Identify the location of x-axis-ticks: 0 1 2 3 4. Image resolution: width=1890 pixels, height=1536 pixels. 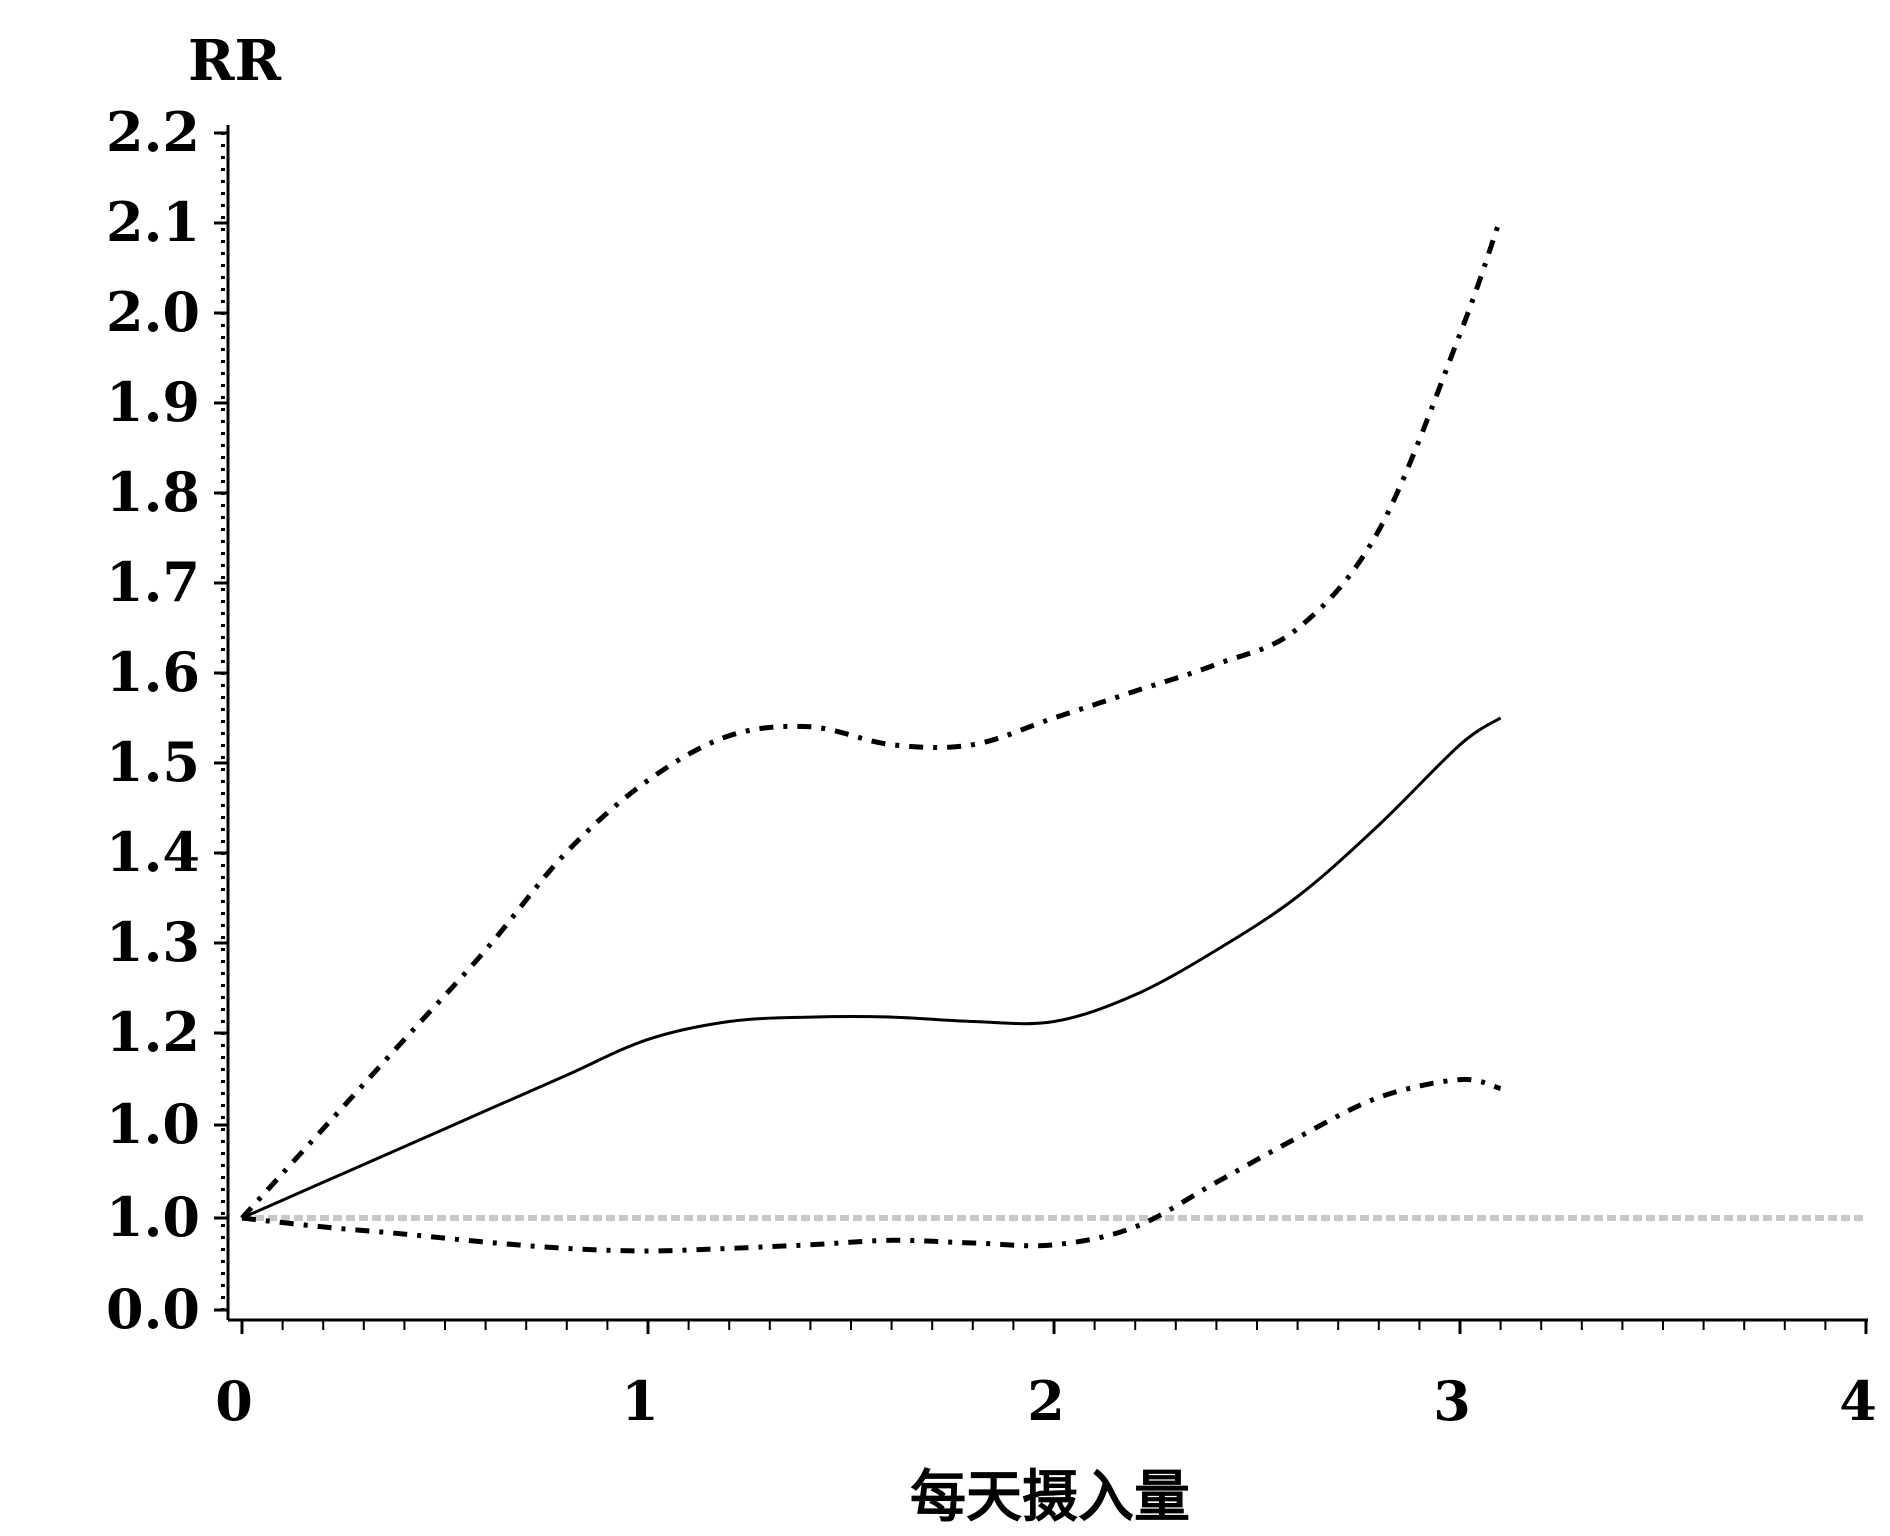
(1046, 1376).